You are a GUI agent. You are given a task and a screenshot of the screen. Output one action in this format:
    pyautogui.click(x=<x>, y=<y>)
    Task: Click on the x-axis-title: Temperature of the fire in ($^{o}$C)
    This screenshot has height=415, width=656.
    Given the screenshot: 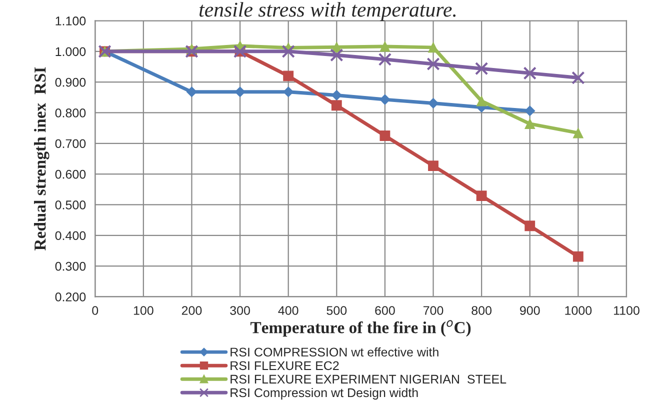 What is the action you would take?
    pyautogui.click(x=360, y=328)
    